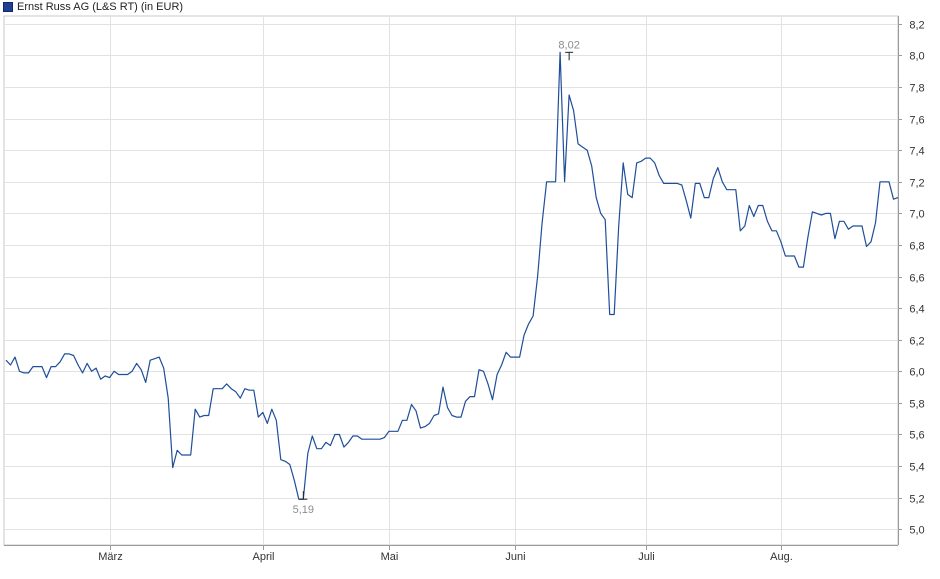  What do you see at coordinates (263, 557) in the screenshot?
I see `x-tick-label: April` at bounding box center [263, 557].